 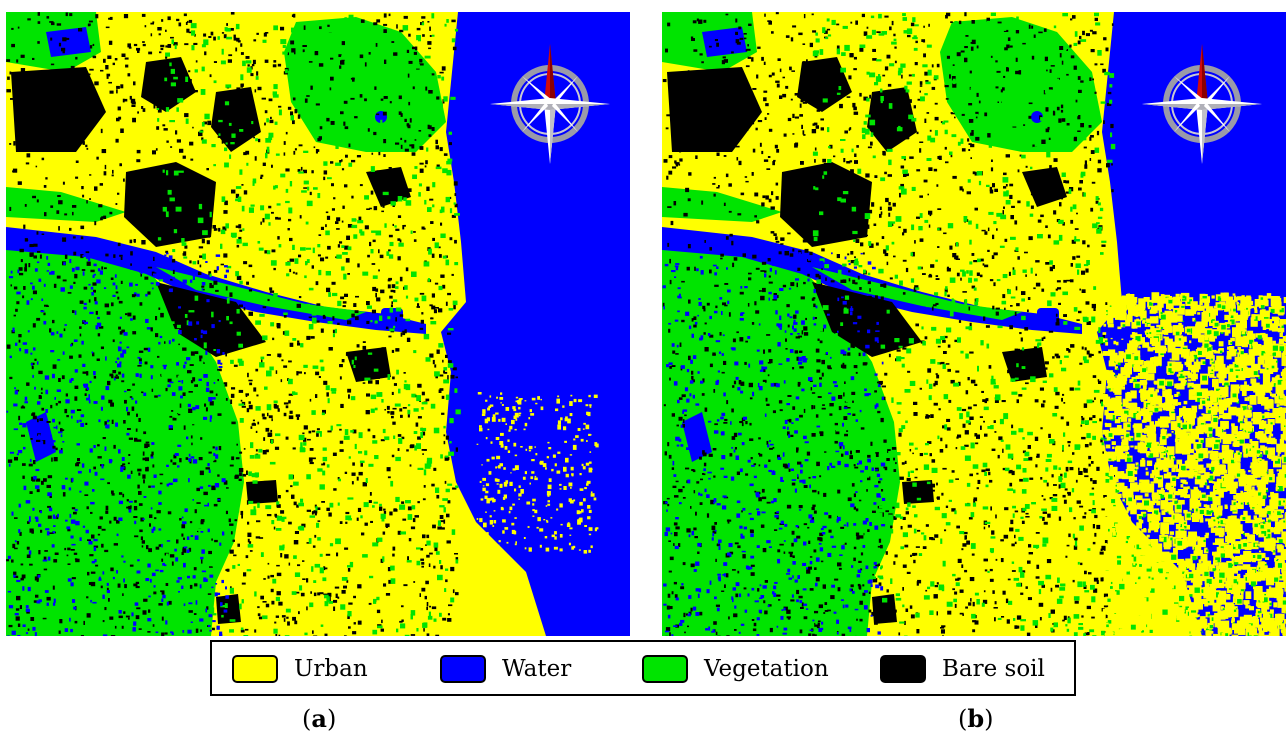 What do you see at coordinates (537, 669) in the screenshot?
I see `legend-label: Water` at bounding box center [537, 669].